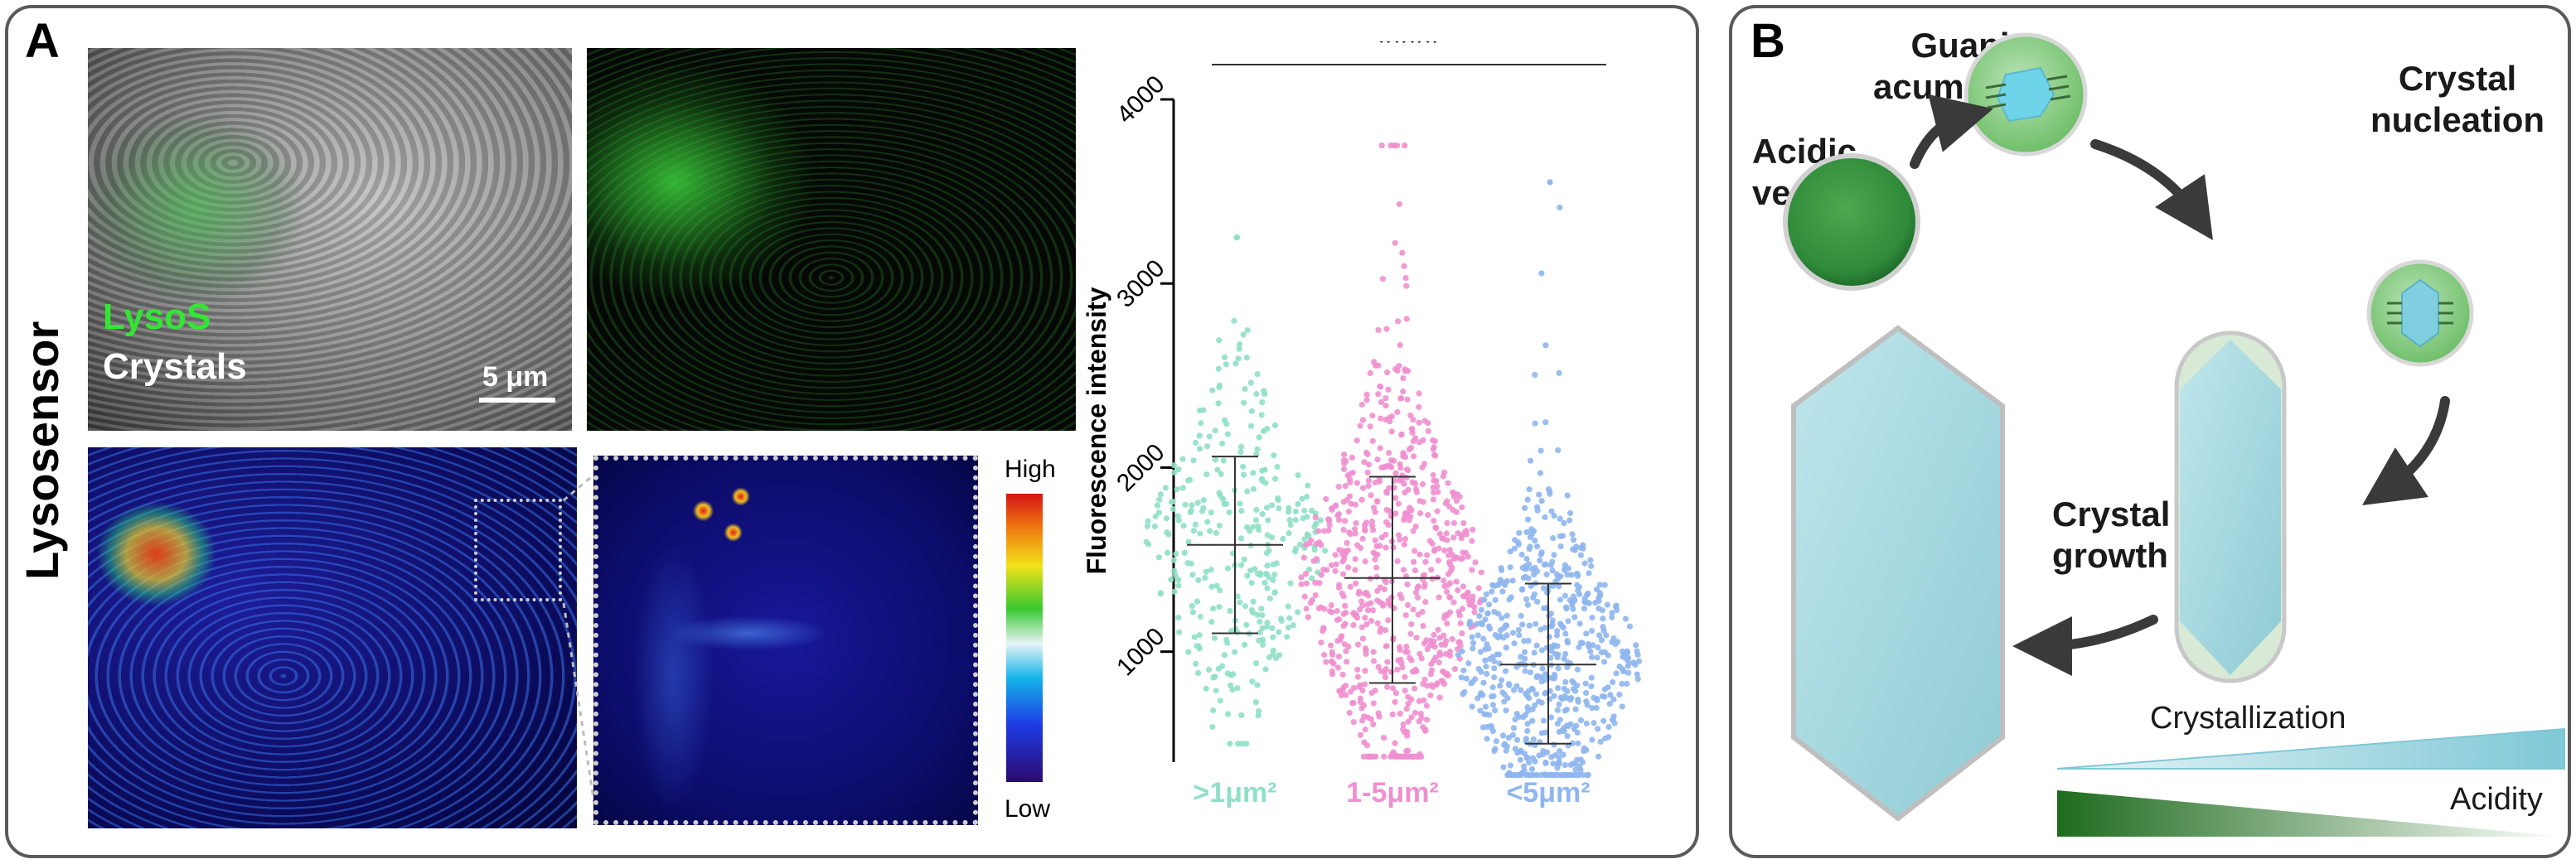 The image size is (2576, 864). I want to click on scale-bar-label: 5 μm, so click(515, 377).